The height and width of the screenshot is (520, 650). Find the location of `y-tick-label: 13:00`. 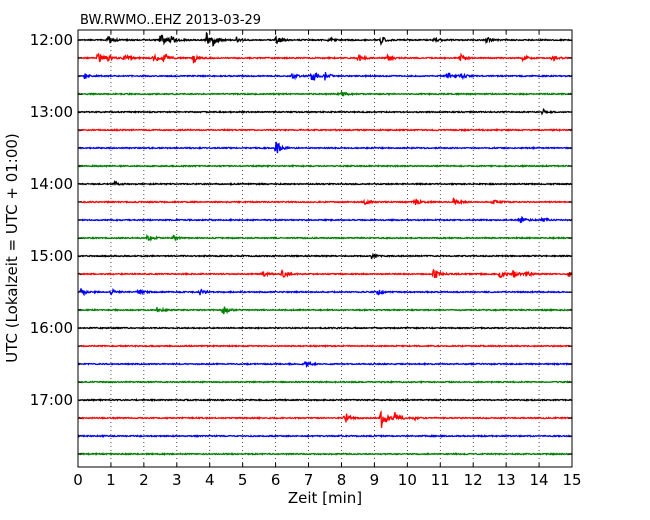

y-tick-label: 13:00 is located at coordinates (51, 112).